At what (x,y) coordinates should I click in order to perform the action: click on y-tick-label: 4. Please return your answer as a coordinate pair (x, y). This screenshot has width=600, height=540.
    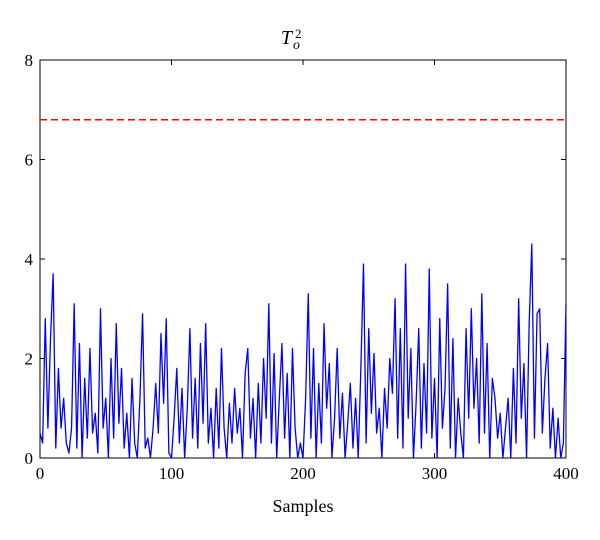
    Looking at the image, I should click on (29, 259).